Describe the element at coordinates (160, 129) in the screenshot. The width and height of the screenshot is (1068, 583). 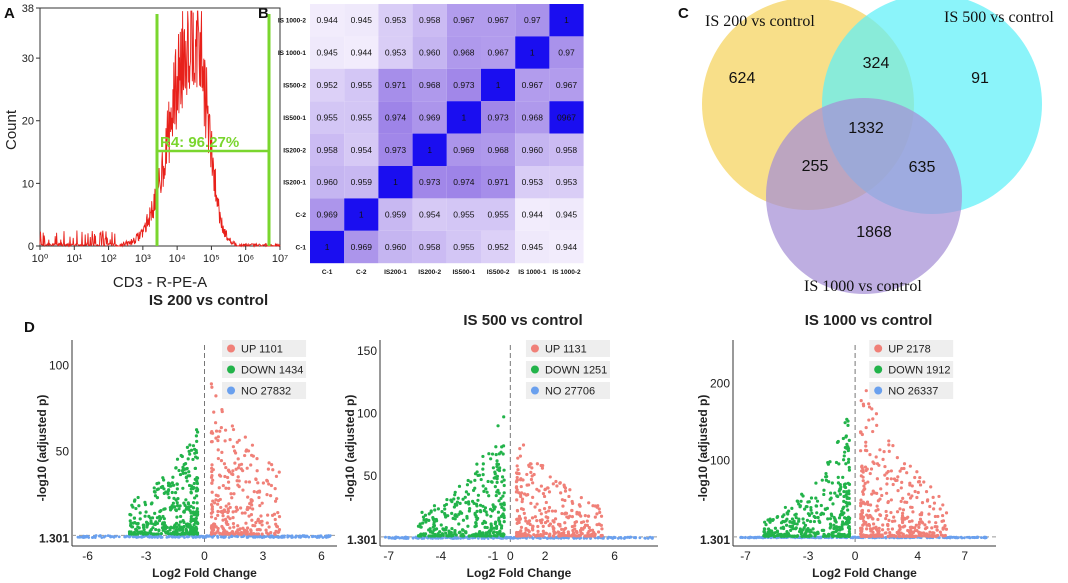
I see `histogram-plot` at that location.